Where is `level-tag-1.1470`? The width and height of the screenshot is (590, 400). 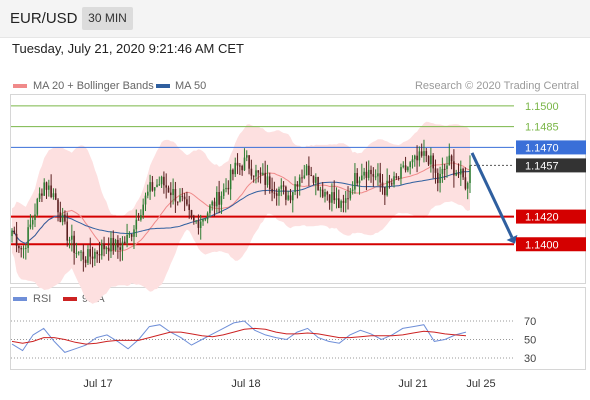 level-tag-1.1470 is located at coordinates (551, 147).